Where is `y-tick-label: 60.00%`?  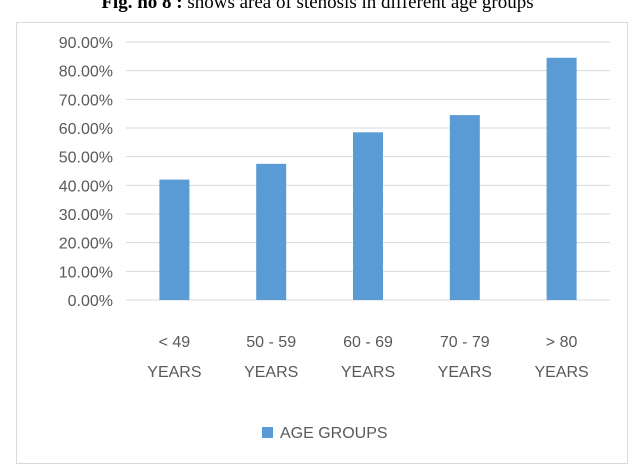
y-tick-label: 60.00% is located at coordinates (86, 129).